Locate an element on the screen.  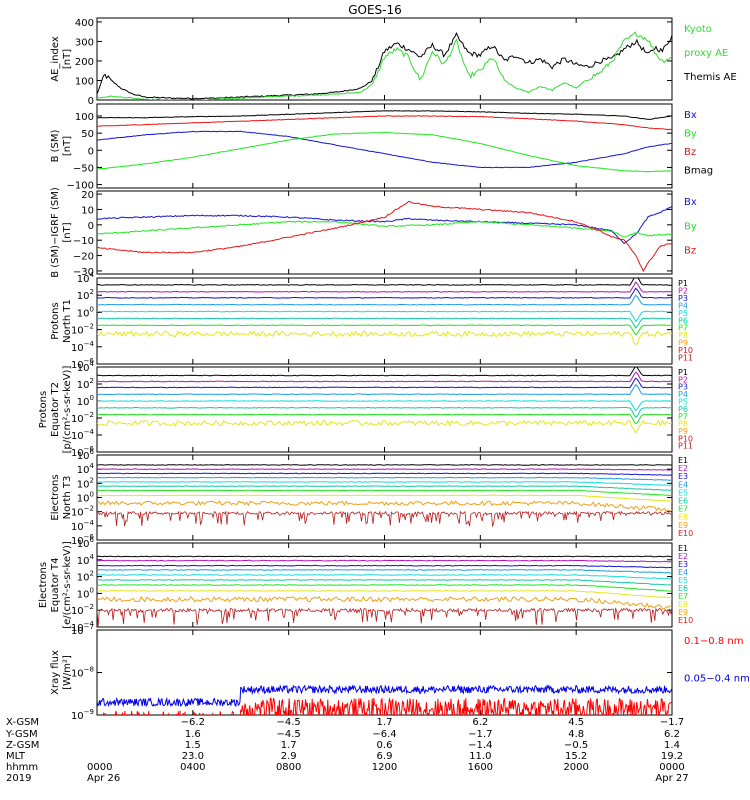
legend-entry: P7 is located at coordinates (683, 416).